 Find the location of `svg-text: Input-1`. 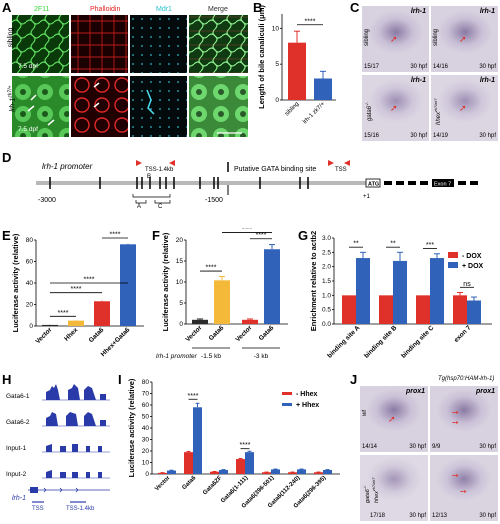

svg-text: Input-1 is located at coordinates (16, 448).